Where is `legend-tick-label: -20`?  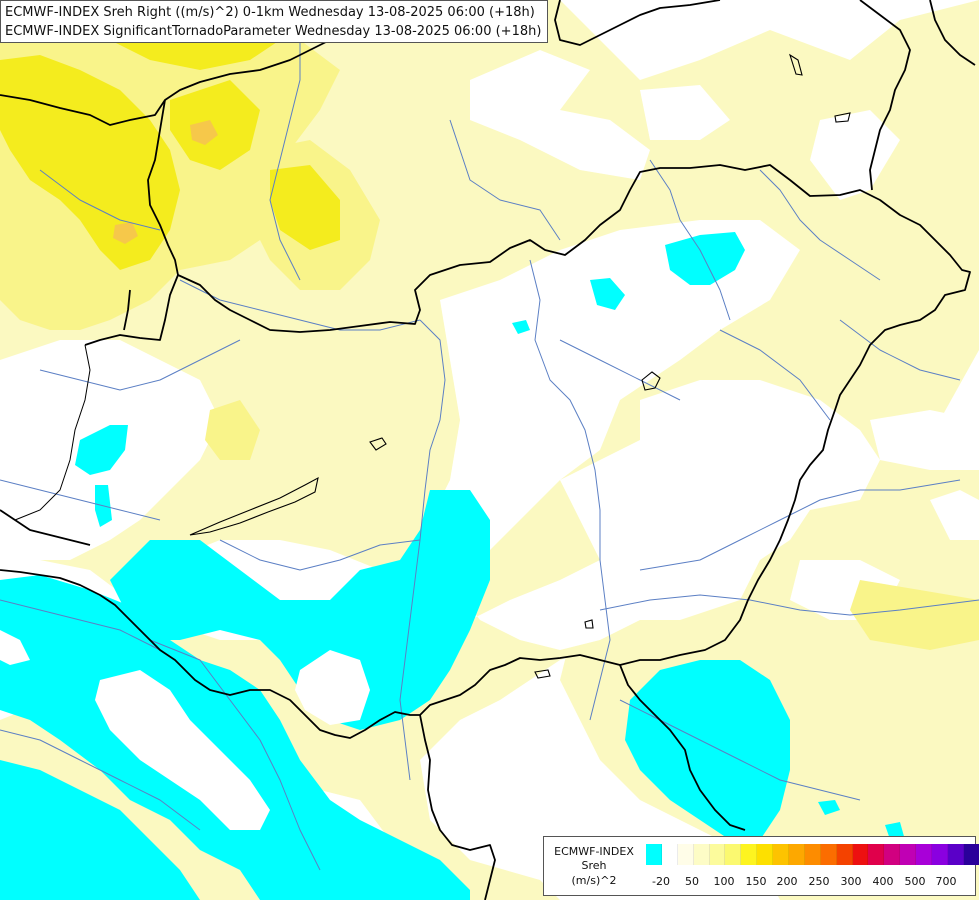 legend-tick-label: -20 is located at coordinates (661, 881).